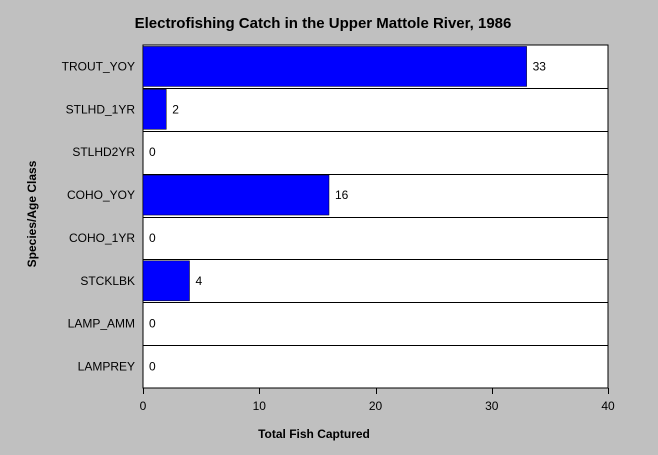  I want to click on y-tick-label: STCKLBK, so click(107, 281).